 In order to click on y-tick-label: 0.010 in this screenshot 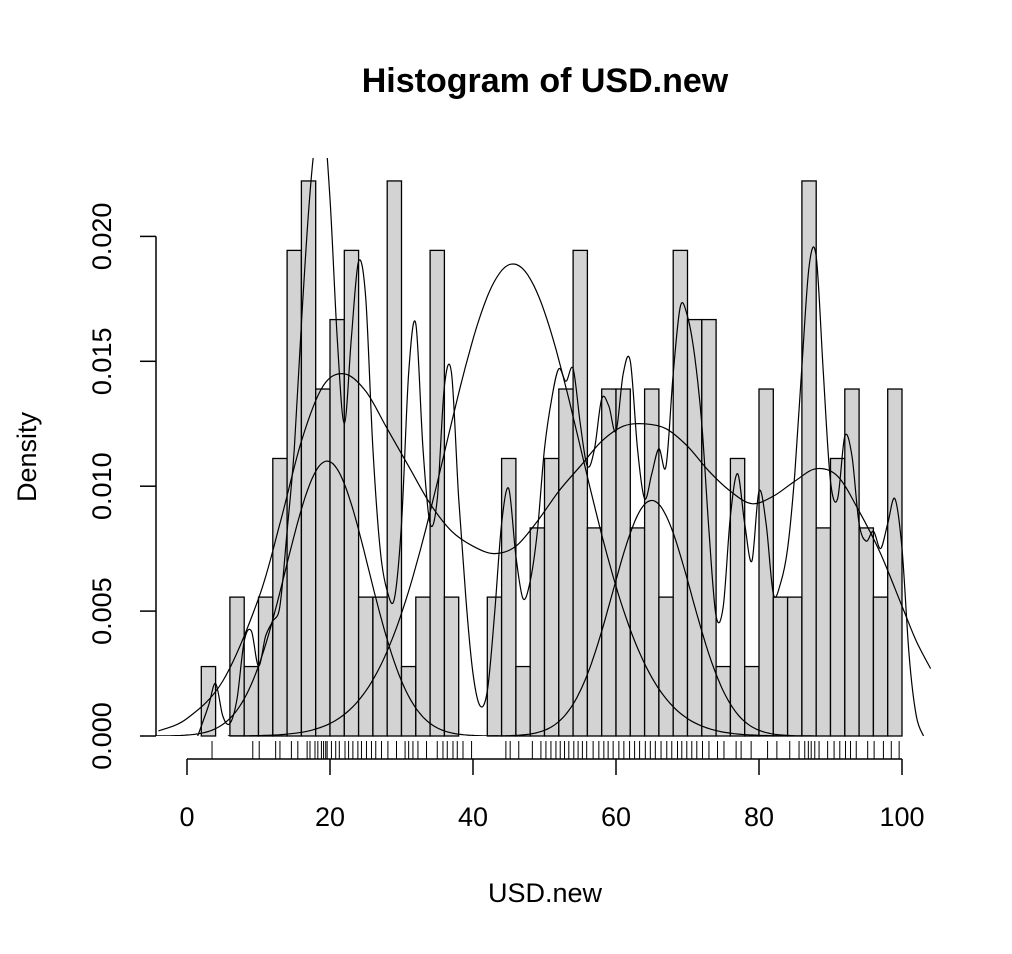, I will do `click(102, 486)`.